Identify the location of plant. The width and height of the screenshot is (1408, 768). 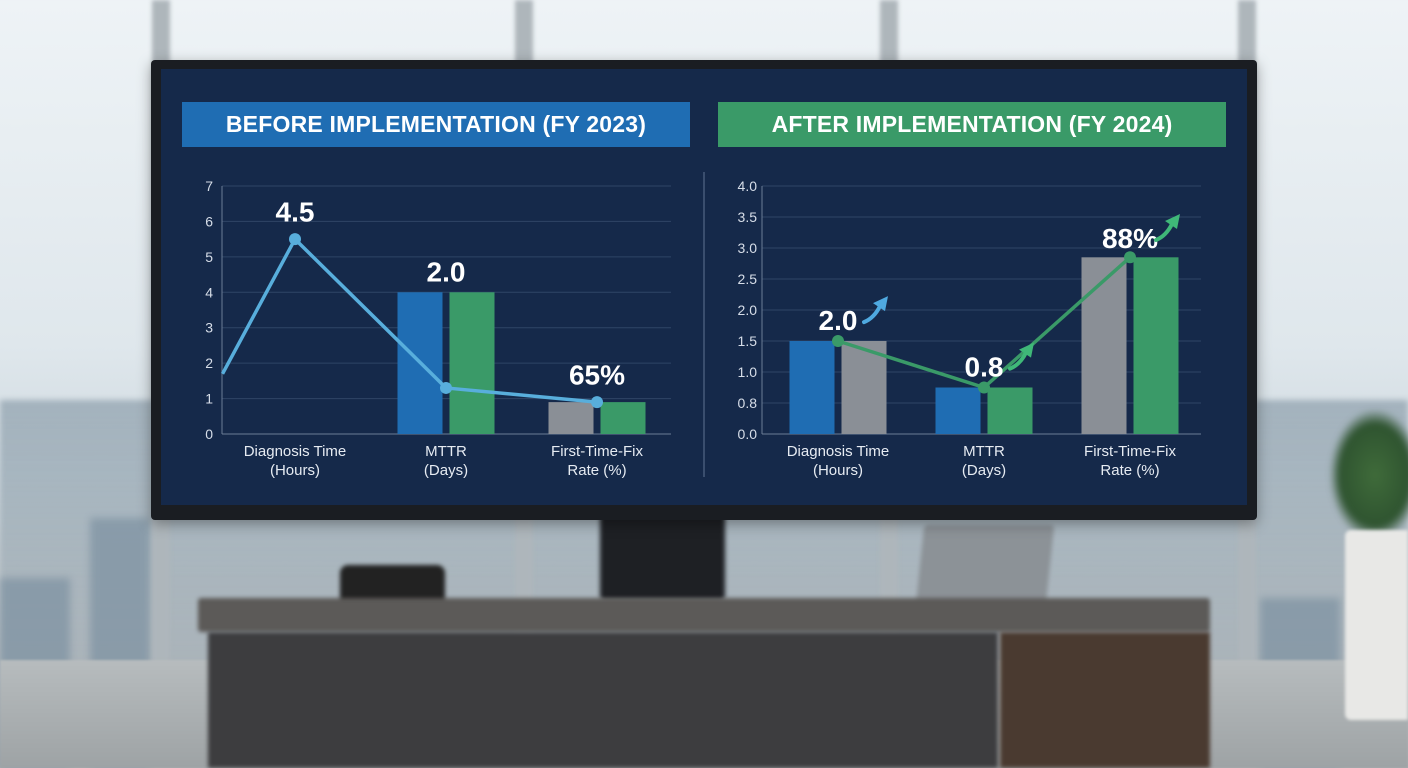
(1369, 475).